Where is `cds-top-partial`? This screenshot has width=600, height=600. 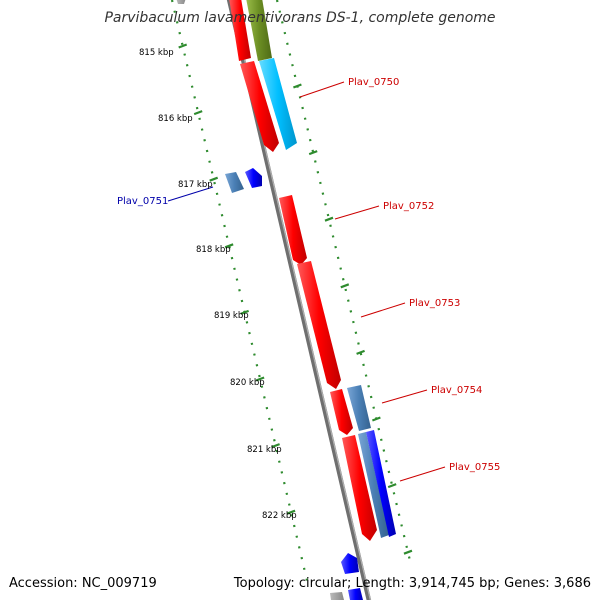 cds-top-partial is located at coordinates (240, 30).